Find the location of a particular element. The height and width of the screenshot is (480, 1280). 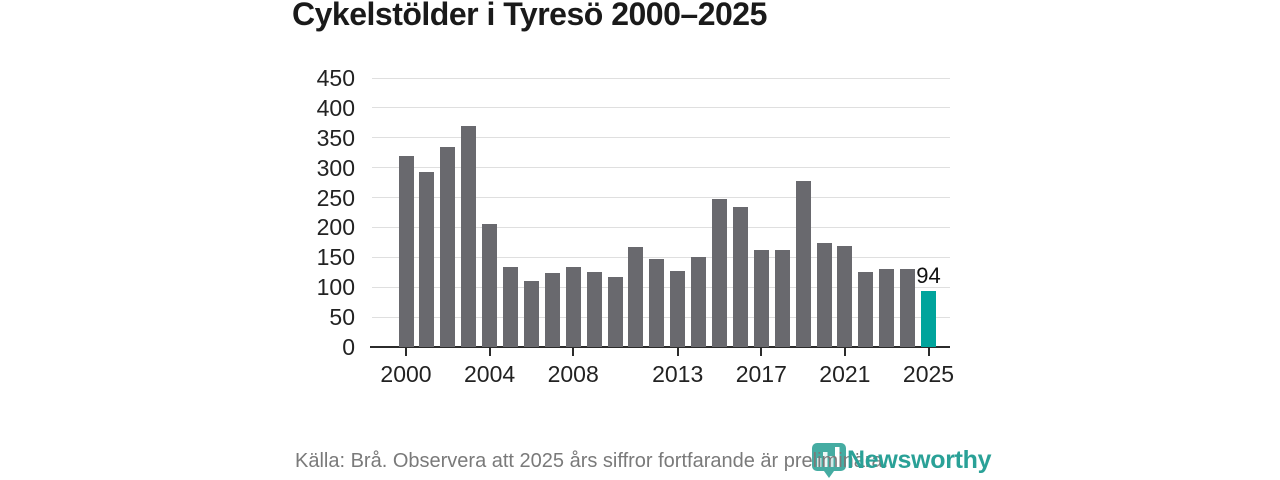

bar-2007 is located at coordinates (552, 310).